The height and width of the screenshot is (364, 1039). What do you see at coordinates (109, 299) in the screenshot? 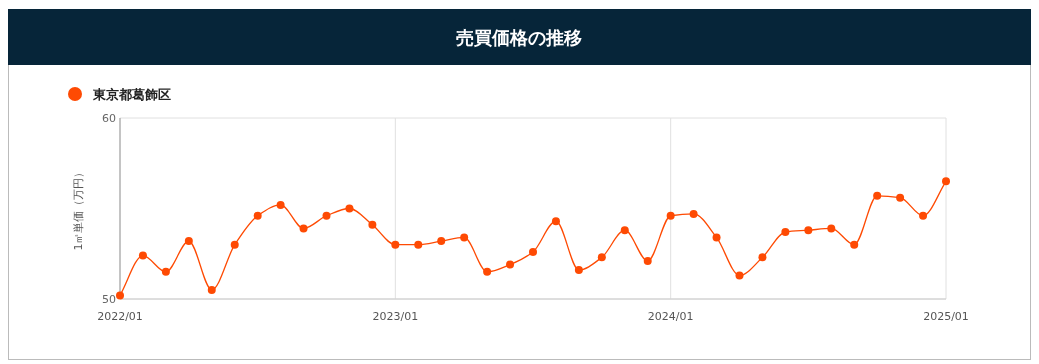
I see `y-tick-label: 50` at bounding box center [109, 299].